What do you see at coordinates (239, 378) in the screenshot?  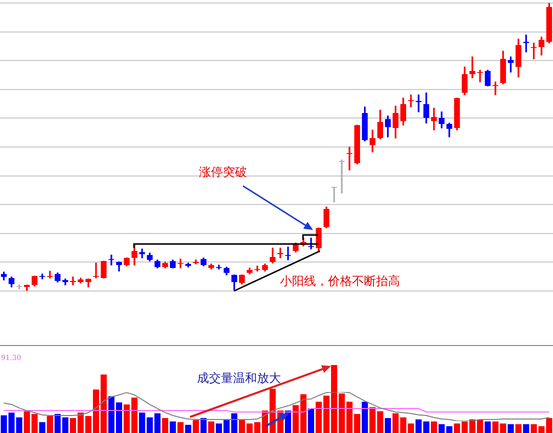 I see `annotation: 成交量温和放大` at bounding box center [239, 378].